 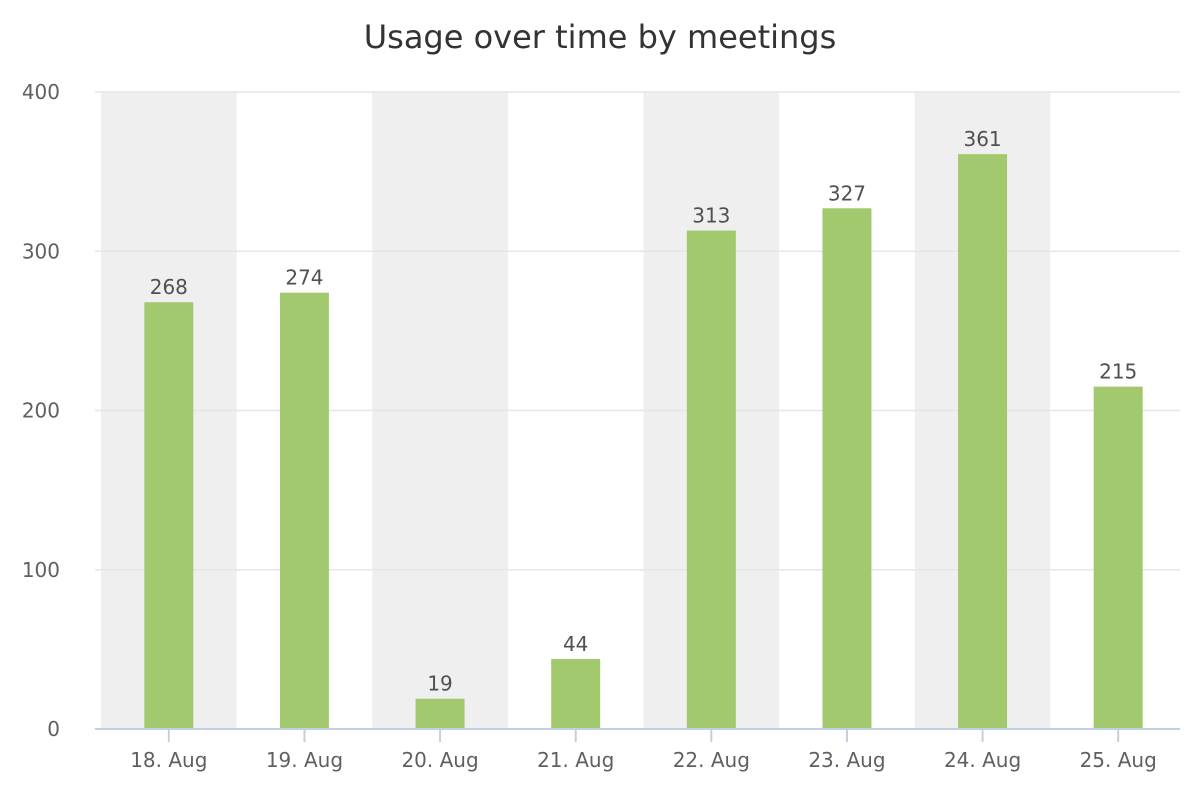 I want to click on y-tick-label: 400, so click(x=41, y=92).